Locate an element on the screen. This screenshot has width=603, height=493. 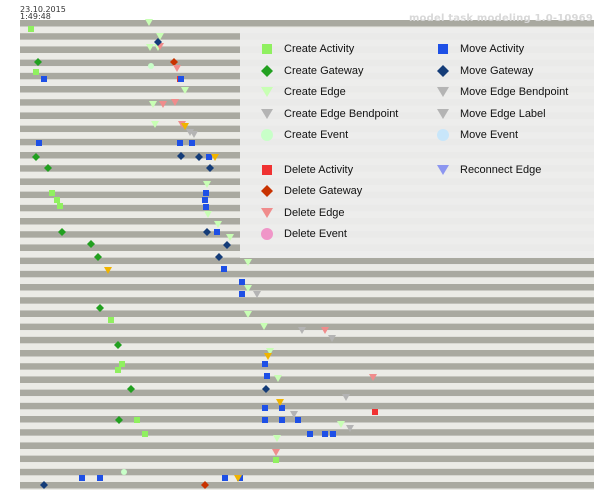
point-delete-activity is located at coordinates (375, 412).